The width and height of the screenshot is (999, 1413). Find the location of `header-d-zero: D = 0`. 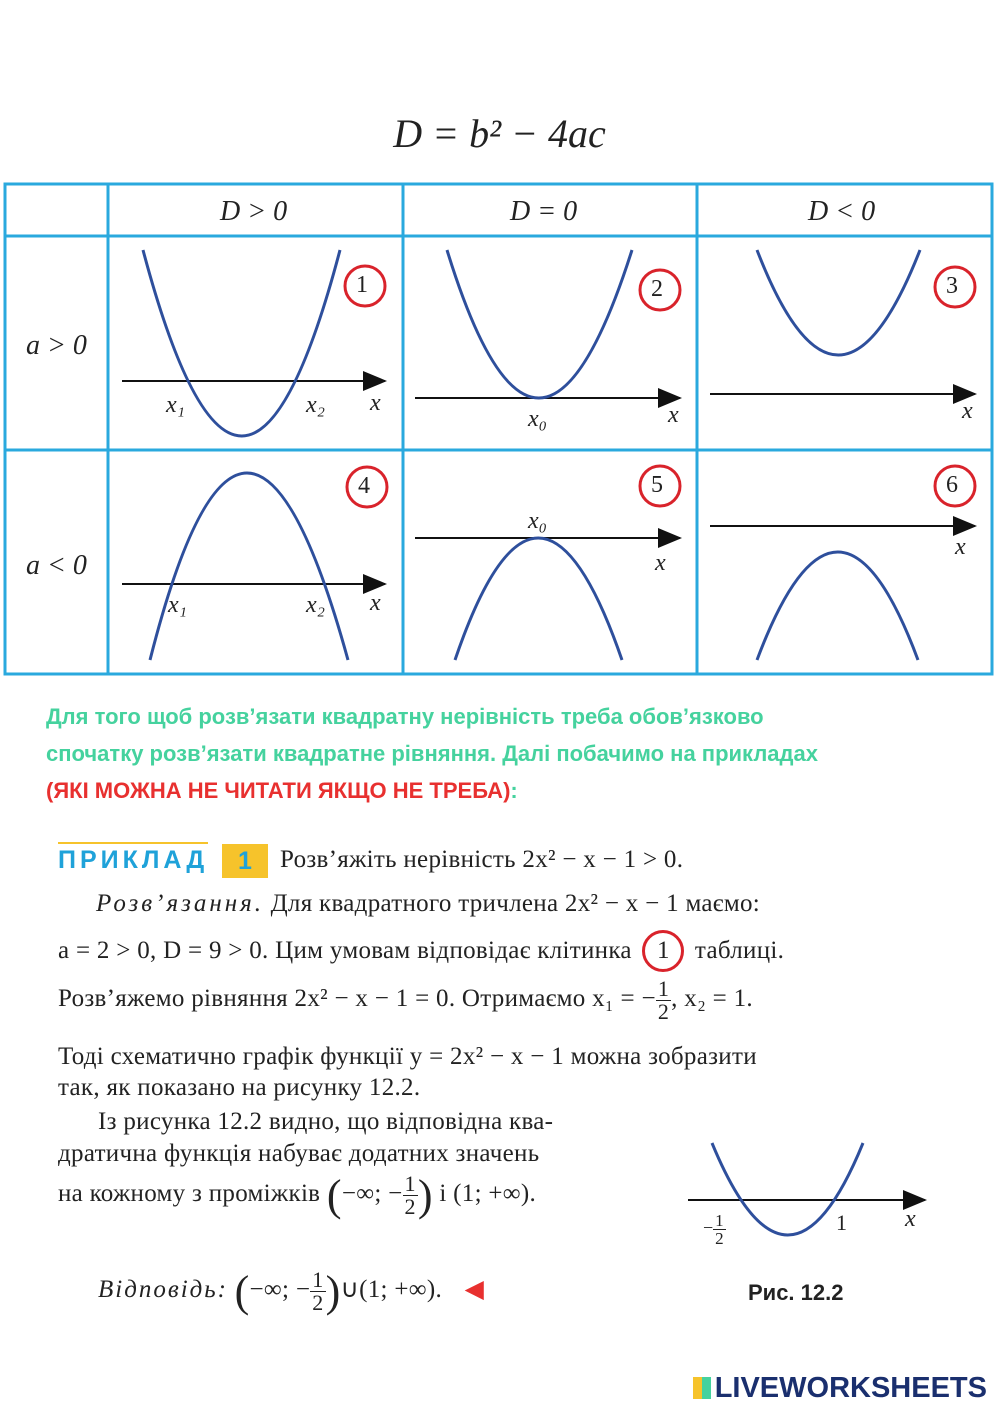

header-d-zero: D = 0 is located at coordinates (544, 211).